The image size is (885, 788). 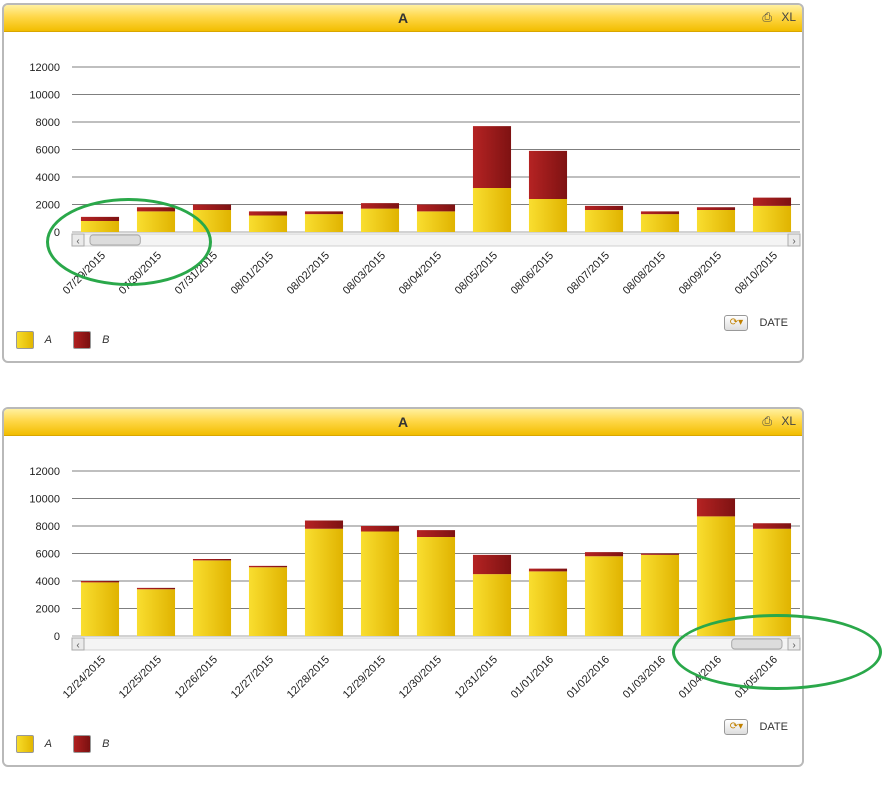 I want to click on x-tick-label: 12/27/2015, so click(x=252, y=677).